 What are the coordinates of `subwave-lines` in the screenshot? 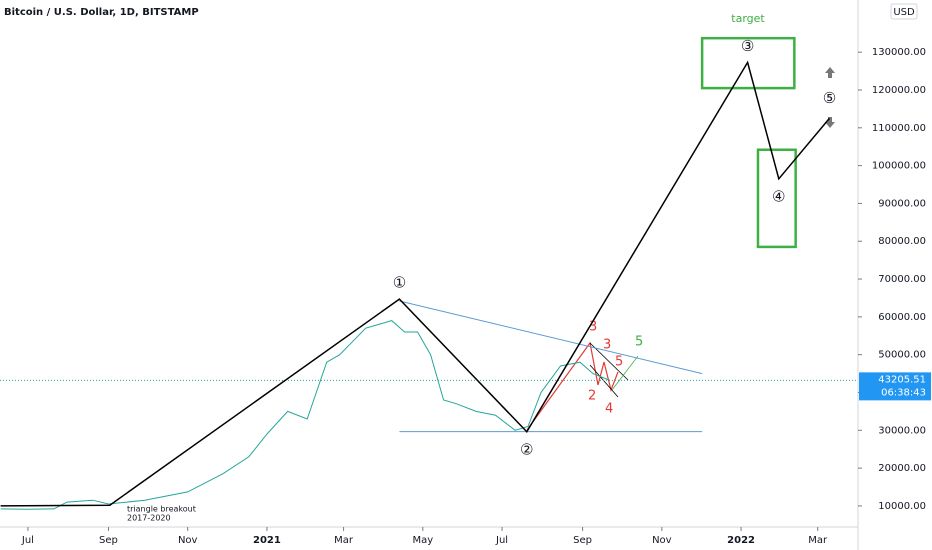 It's located at (582, 386).